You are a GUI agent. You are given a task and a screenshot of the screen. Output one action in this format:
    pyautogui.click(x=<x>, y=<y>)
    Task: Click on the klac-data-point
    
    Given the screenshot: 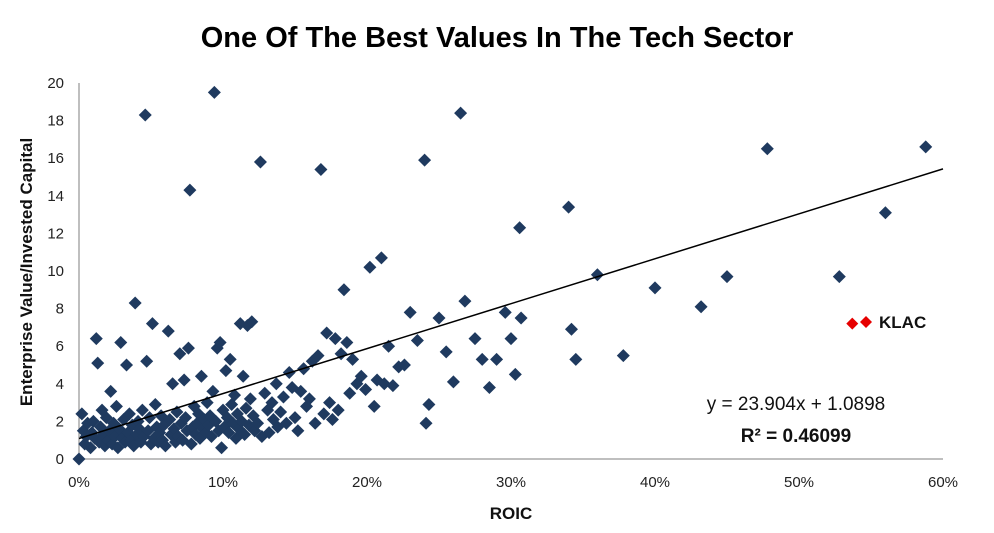 What is the action you would take?
    pyautogui.click(x=852, y=323)
    